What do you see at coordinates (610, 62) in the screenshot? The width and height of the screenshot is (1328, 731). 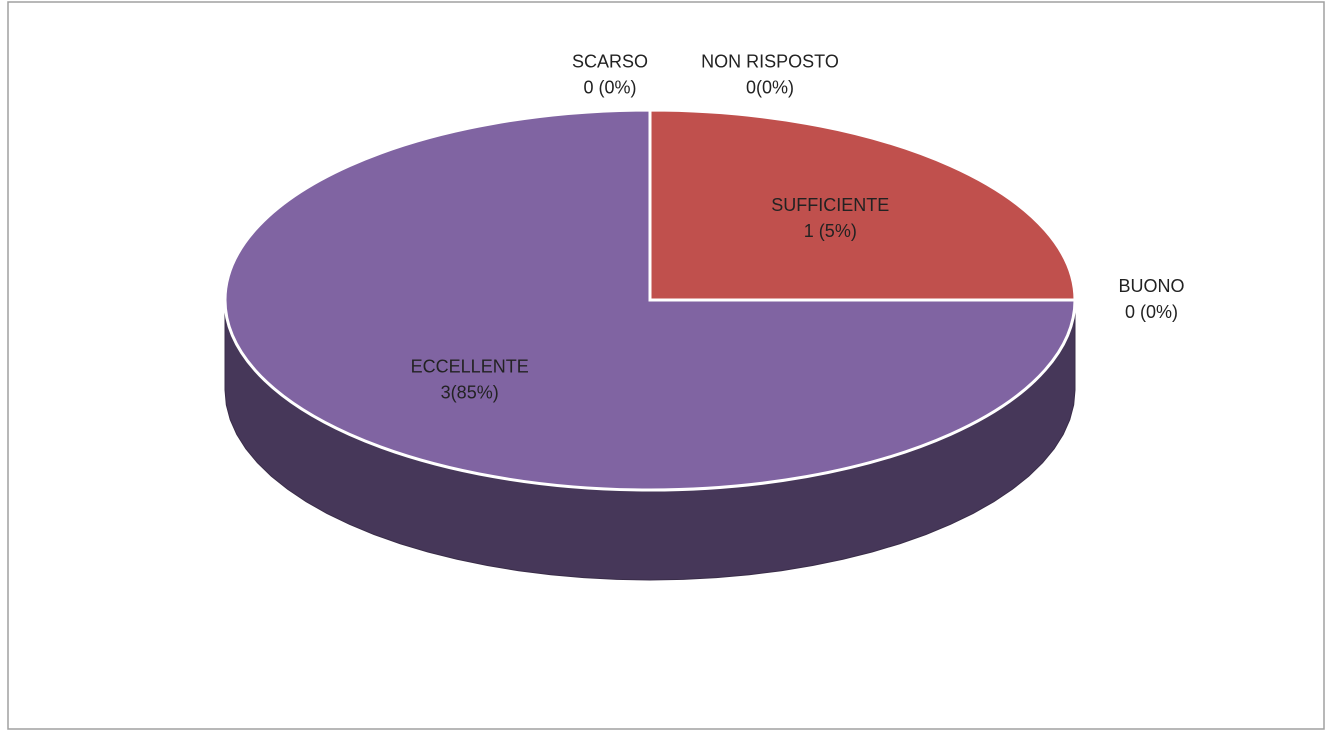 I see `slice-category-label: SCARSO` at bounding box center [610, 62].